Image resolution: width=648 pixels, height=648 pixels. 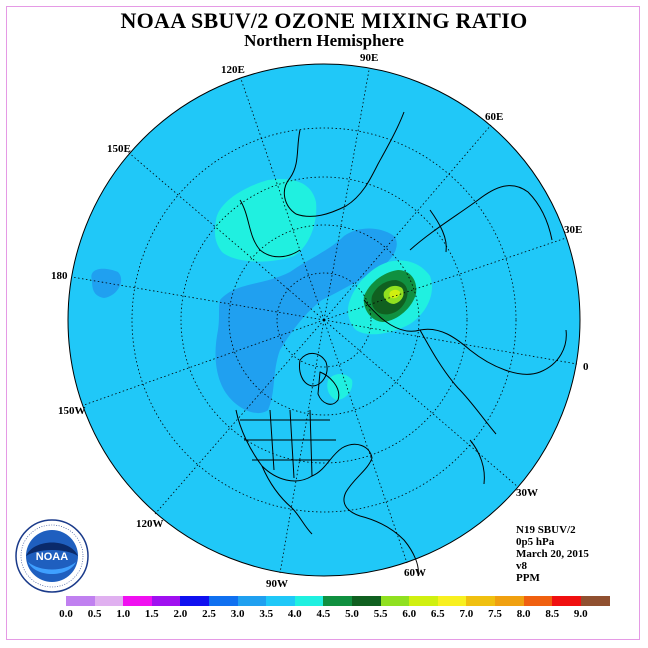 I want to click on noaa-logo-text: NOAA, so click(x=52, y=557).